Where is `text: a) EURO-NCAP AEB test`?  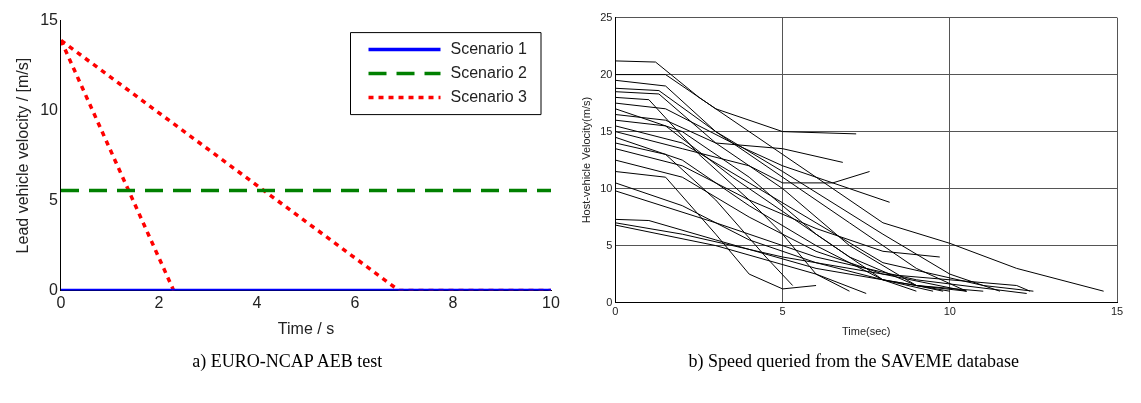
text: a) EURO-NCAP AEB test is located at coordinates (287, 361).